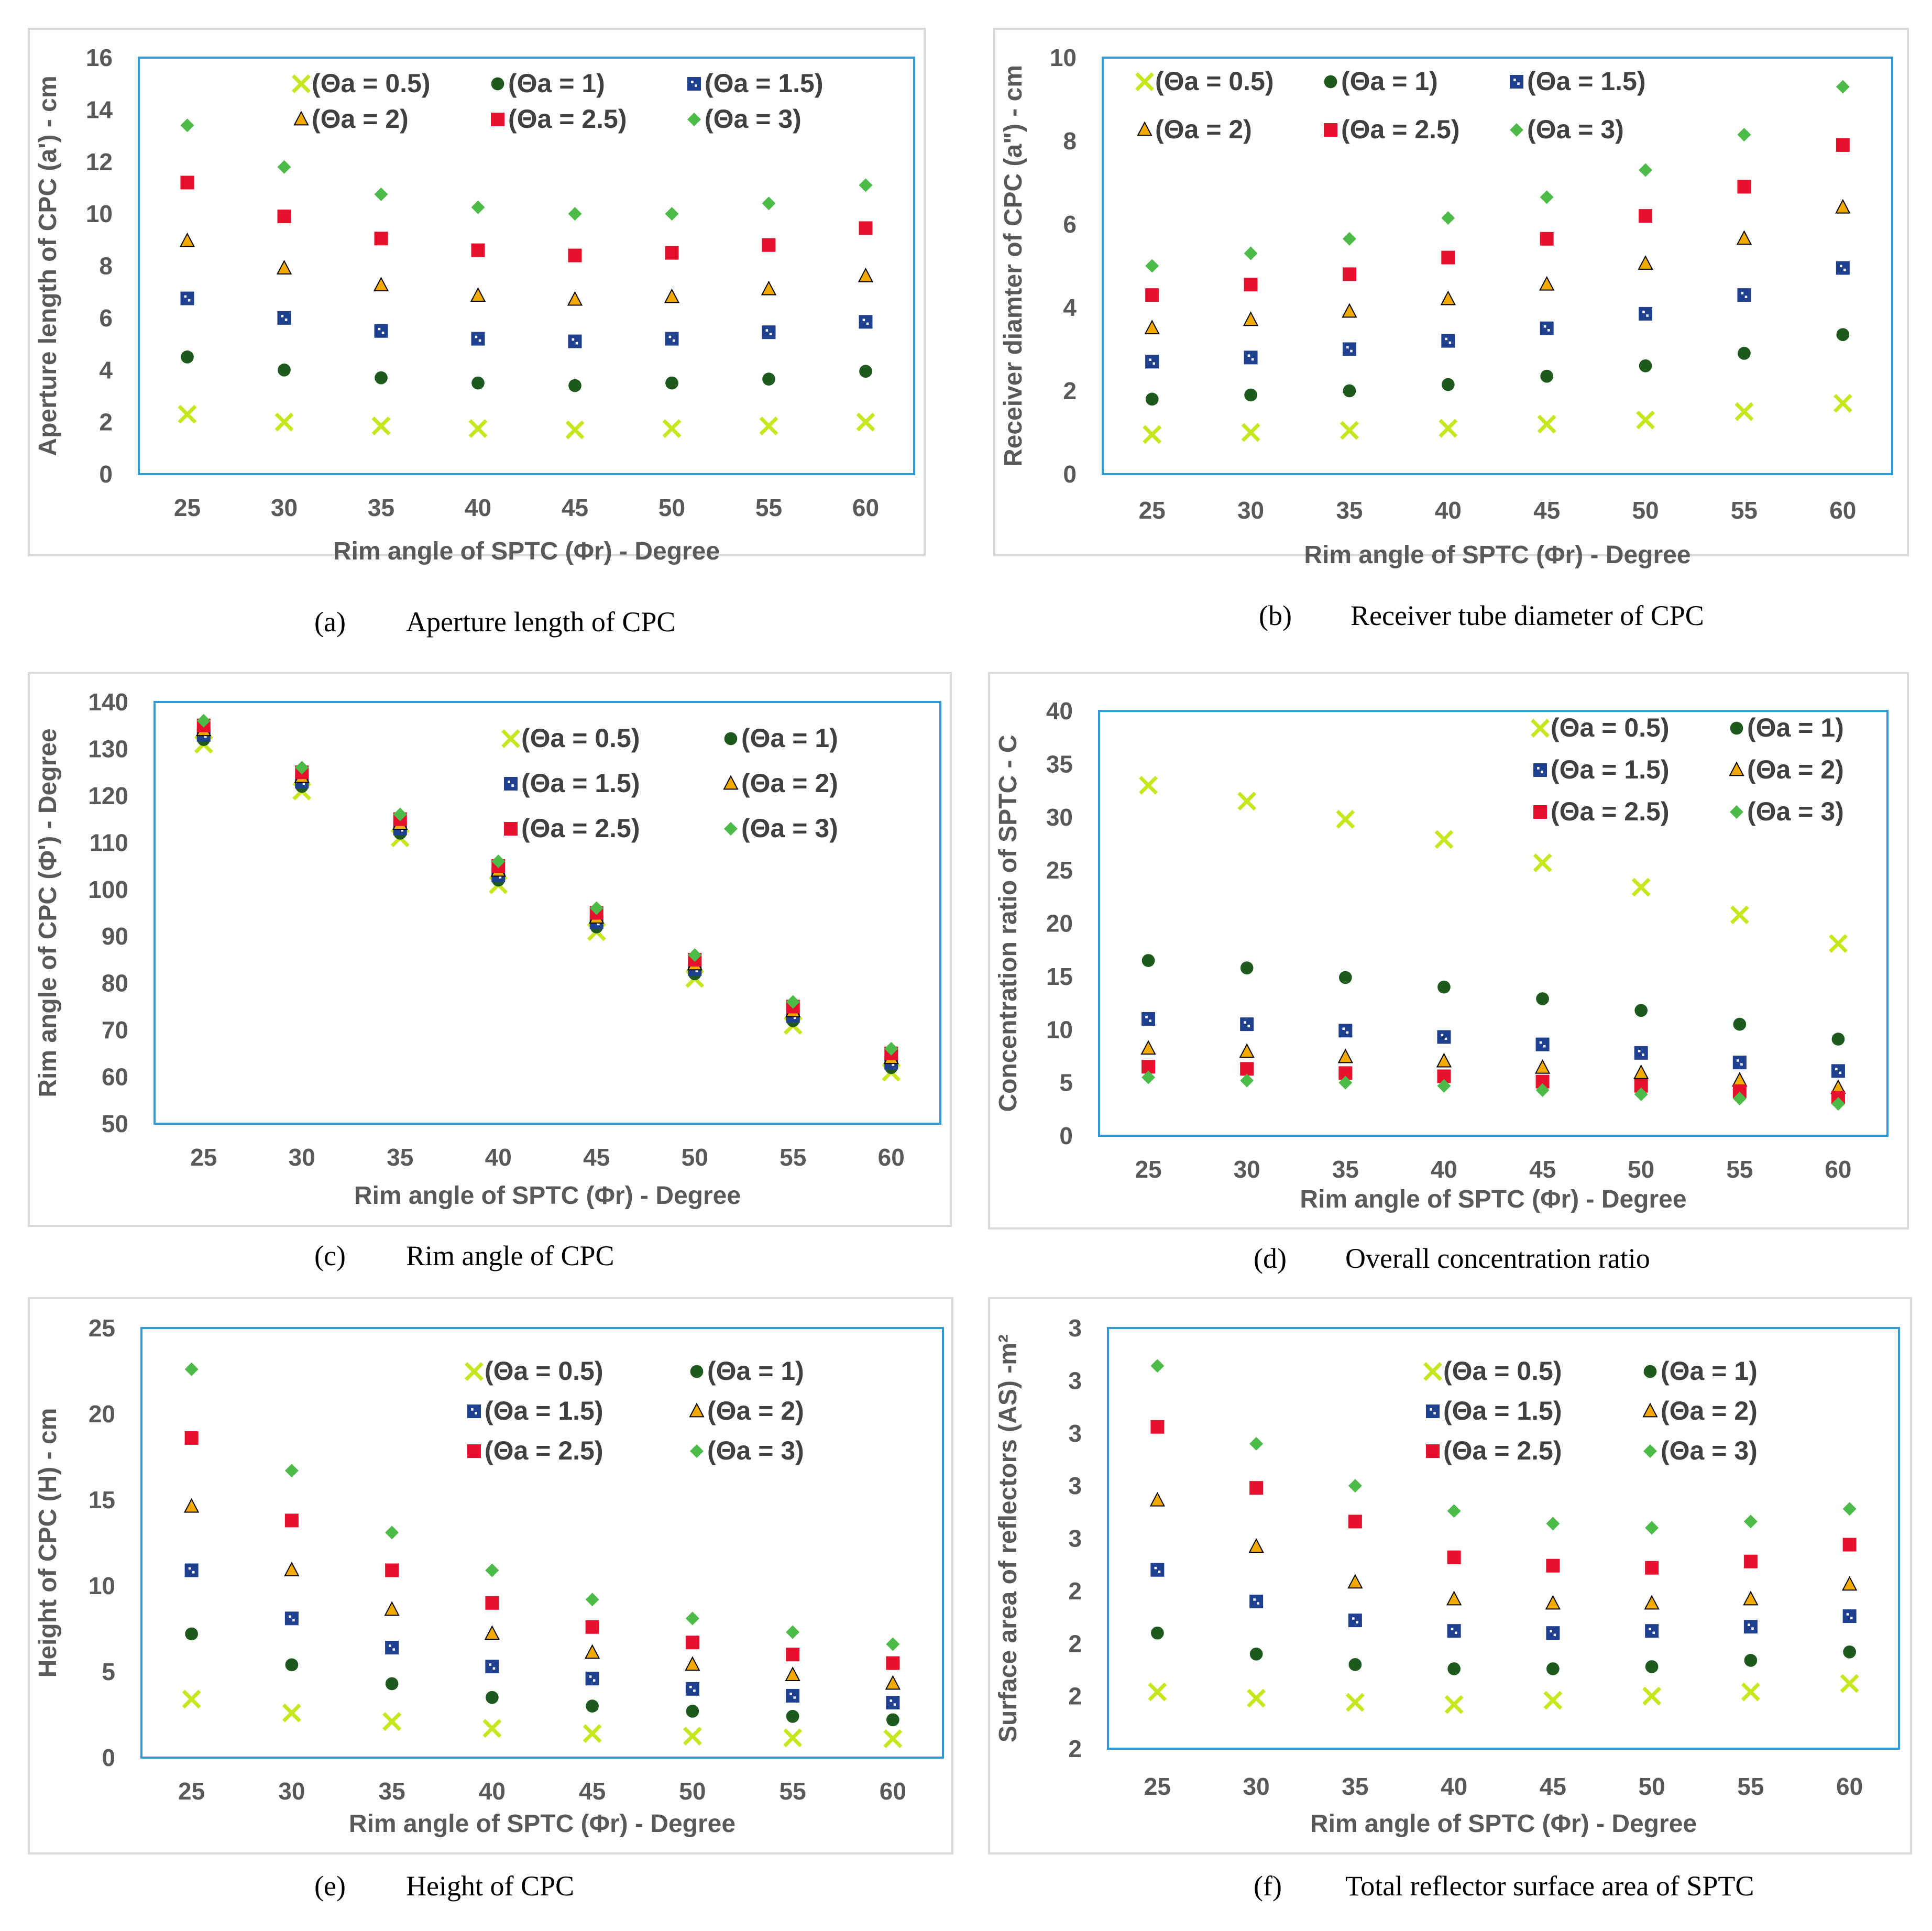  I want to click on panel-a-y-tick-label: 8, so click(106, 266).